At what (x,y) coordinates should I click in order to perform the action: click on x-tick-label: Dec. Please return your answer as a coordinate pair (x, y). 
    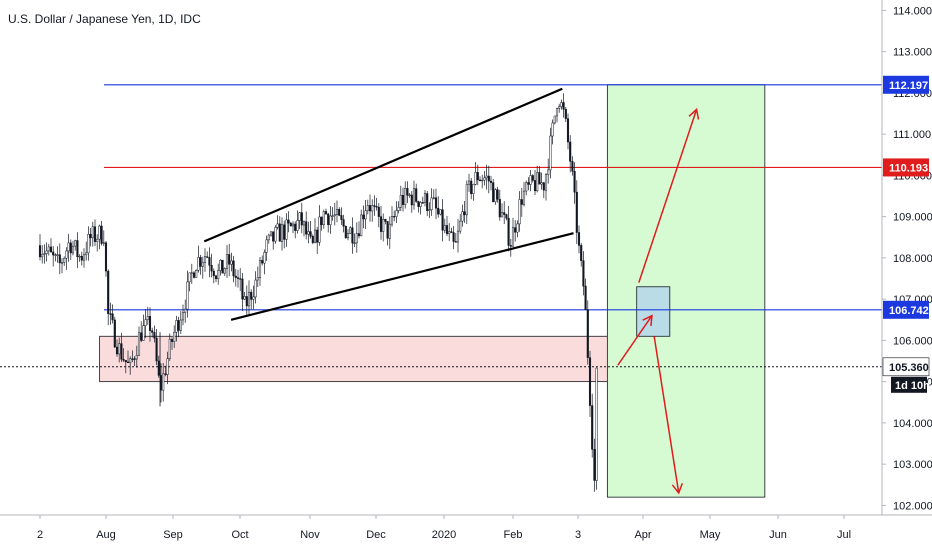
    Looking at the image, I should click on (376, 535).